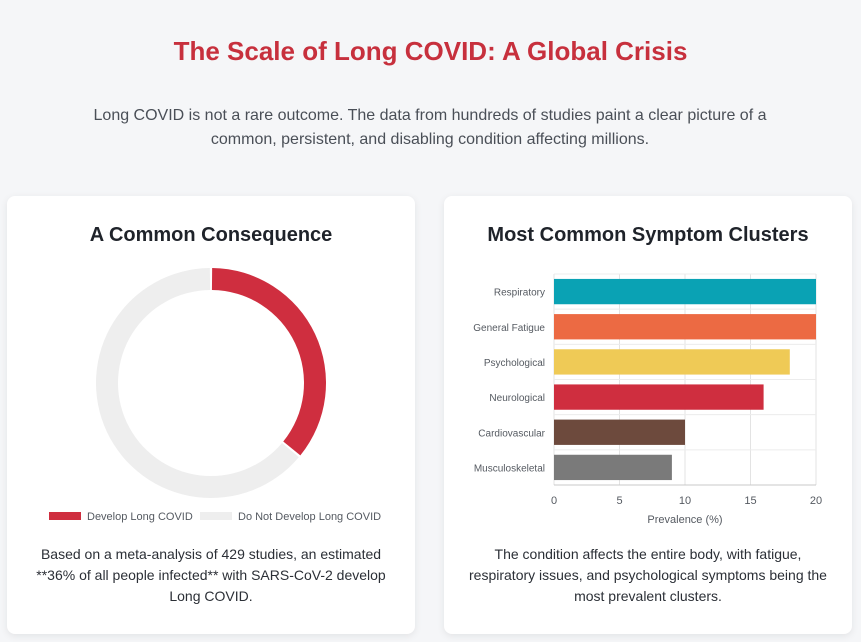 Image resolution: width=861 pixels, height=642 pixels. What do you see at coordinates (554, 501) in the screenshot?
I see `x-tick-label: 0` at bounding box center [554, 501].